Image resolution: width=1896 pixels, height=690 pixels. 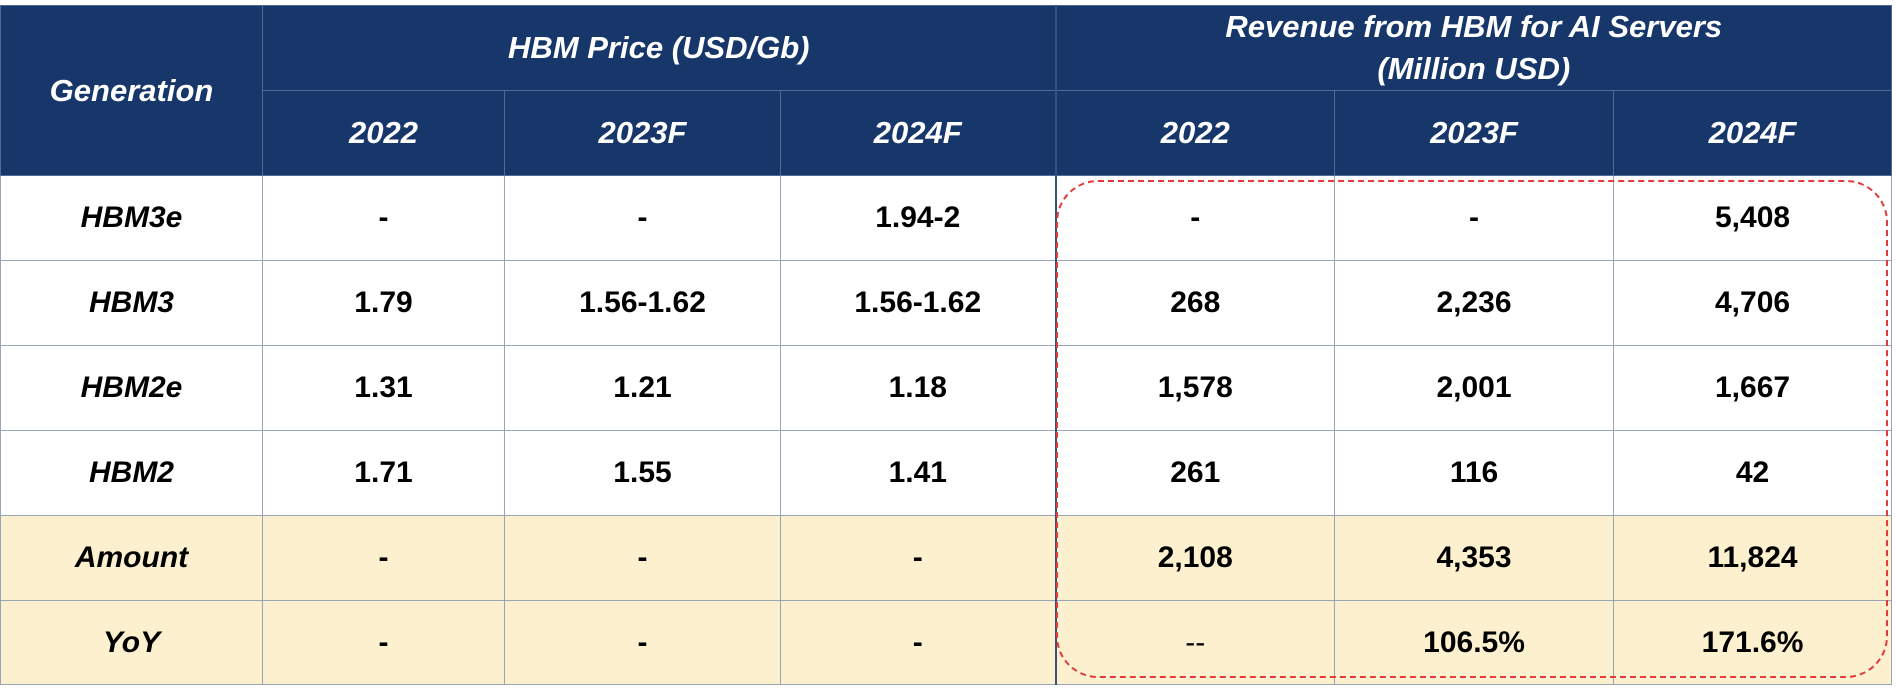 I want to click on generation-cell: HBM2e, so click(x=131, y=388).